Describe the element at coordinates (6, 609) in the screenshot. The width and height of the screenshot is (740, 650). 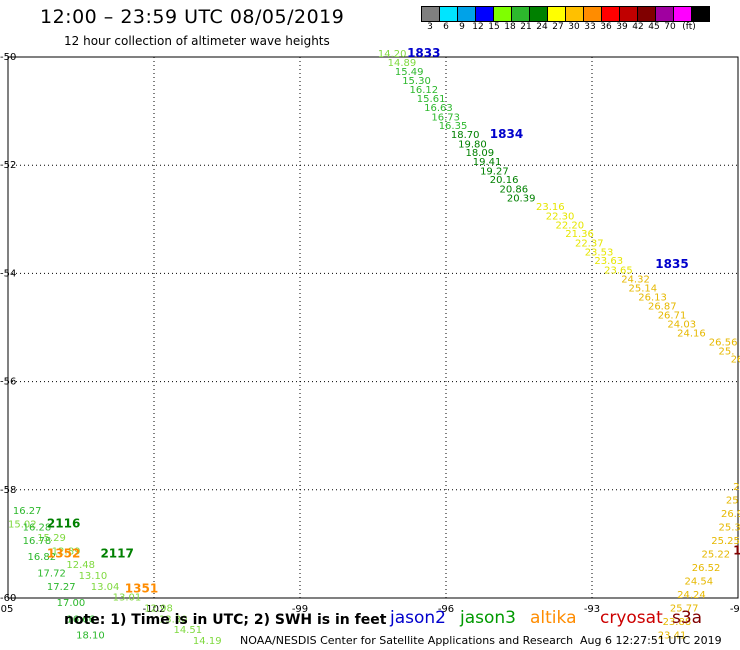
I see `x-tick-label: -105` at that location.